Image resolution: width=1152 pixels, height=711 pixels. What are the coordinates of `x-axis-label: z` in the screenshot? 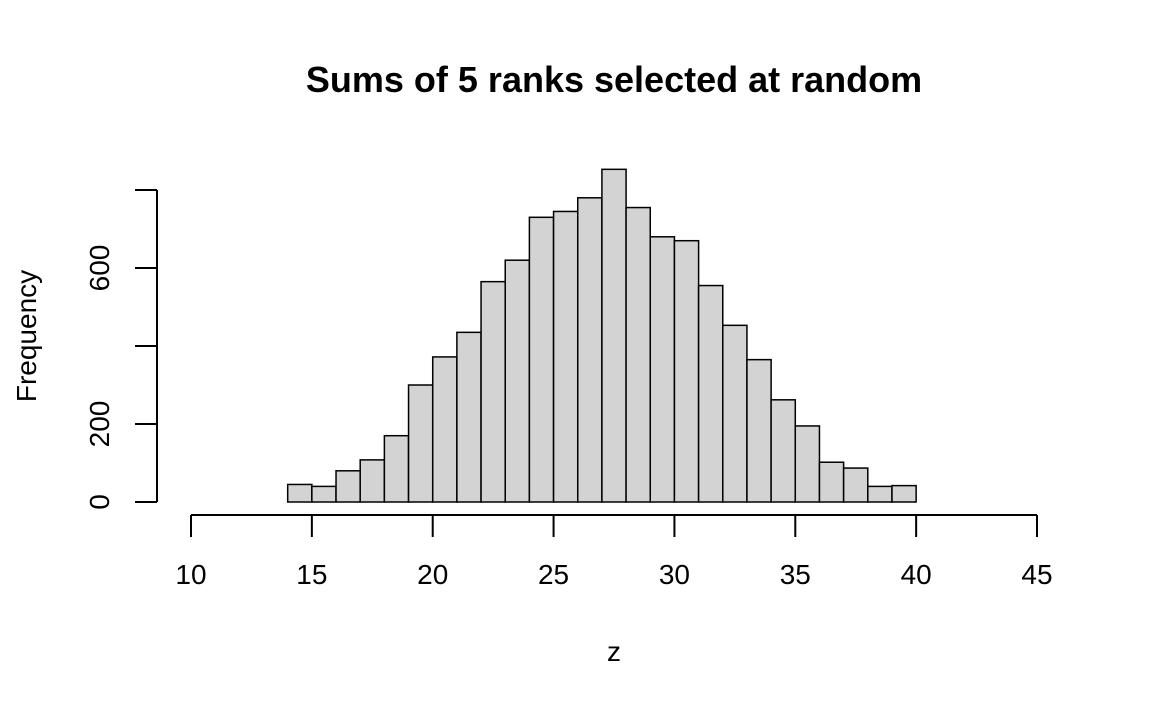 It's located at (614, 651).